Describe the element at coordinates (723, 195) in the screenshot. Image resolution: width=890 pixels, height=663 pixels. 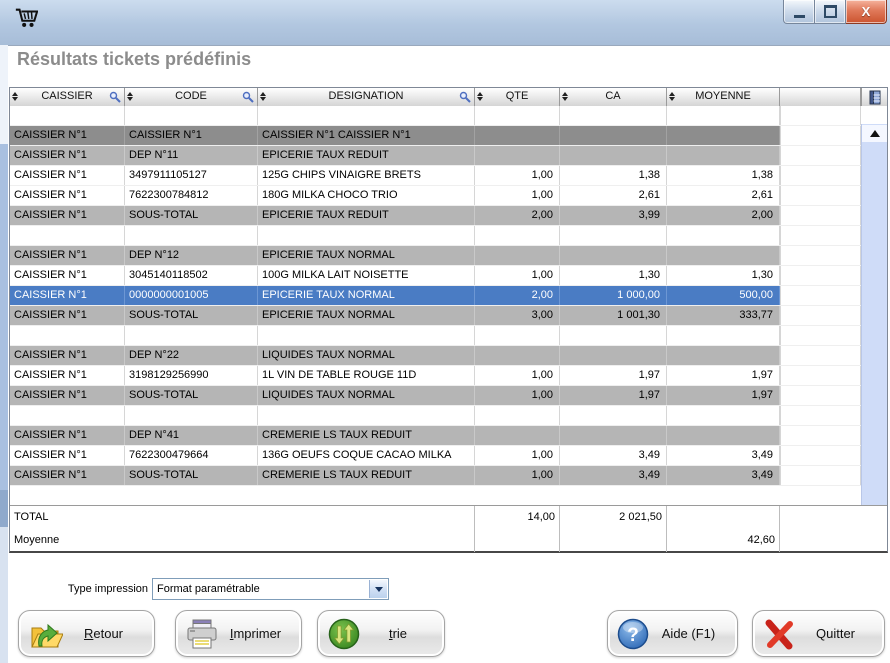
I see `cell-moyenne: 2,61` at that location.